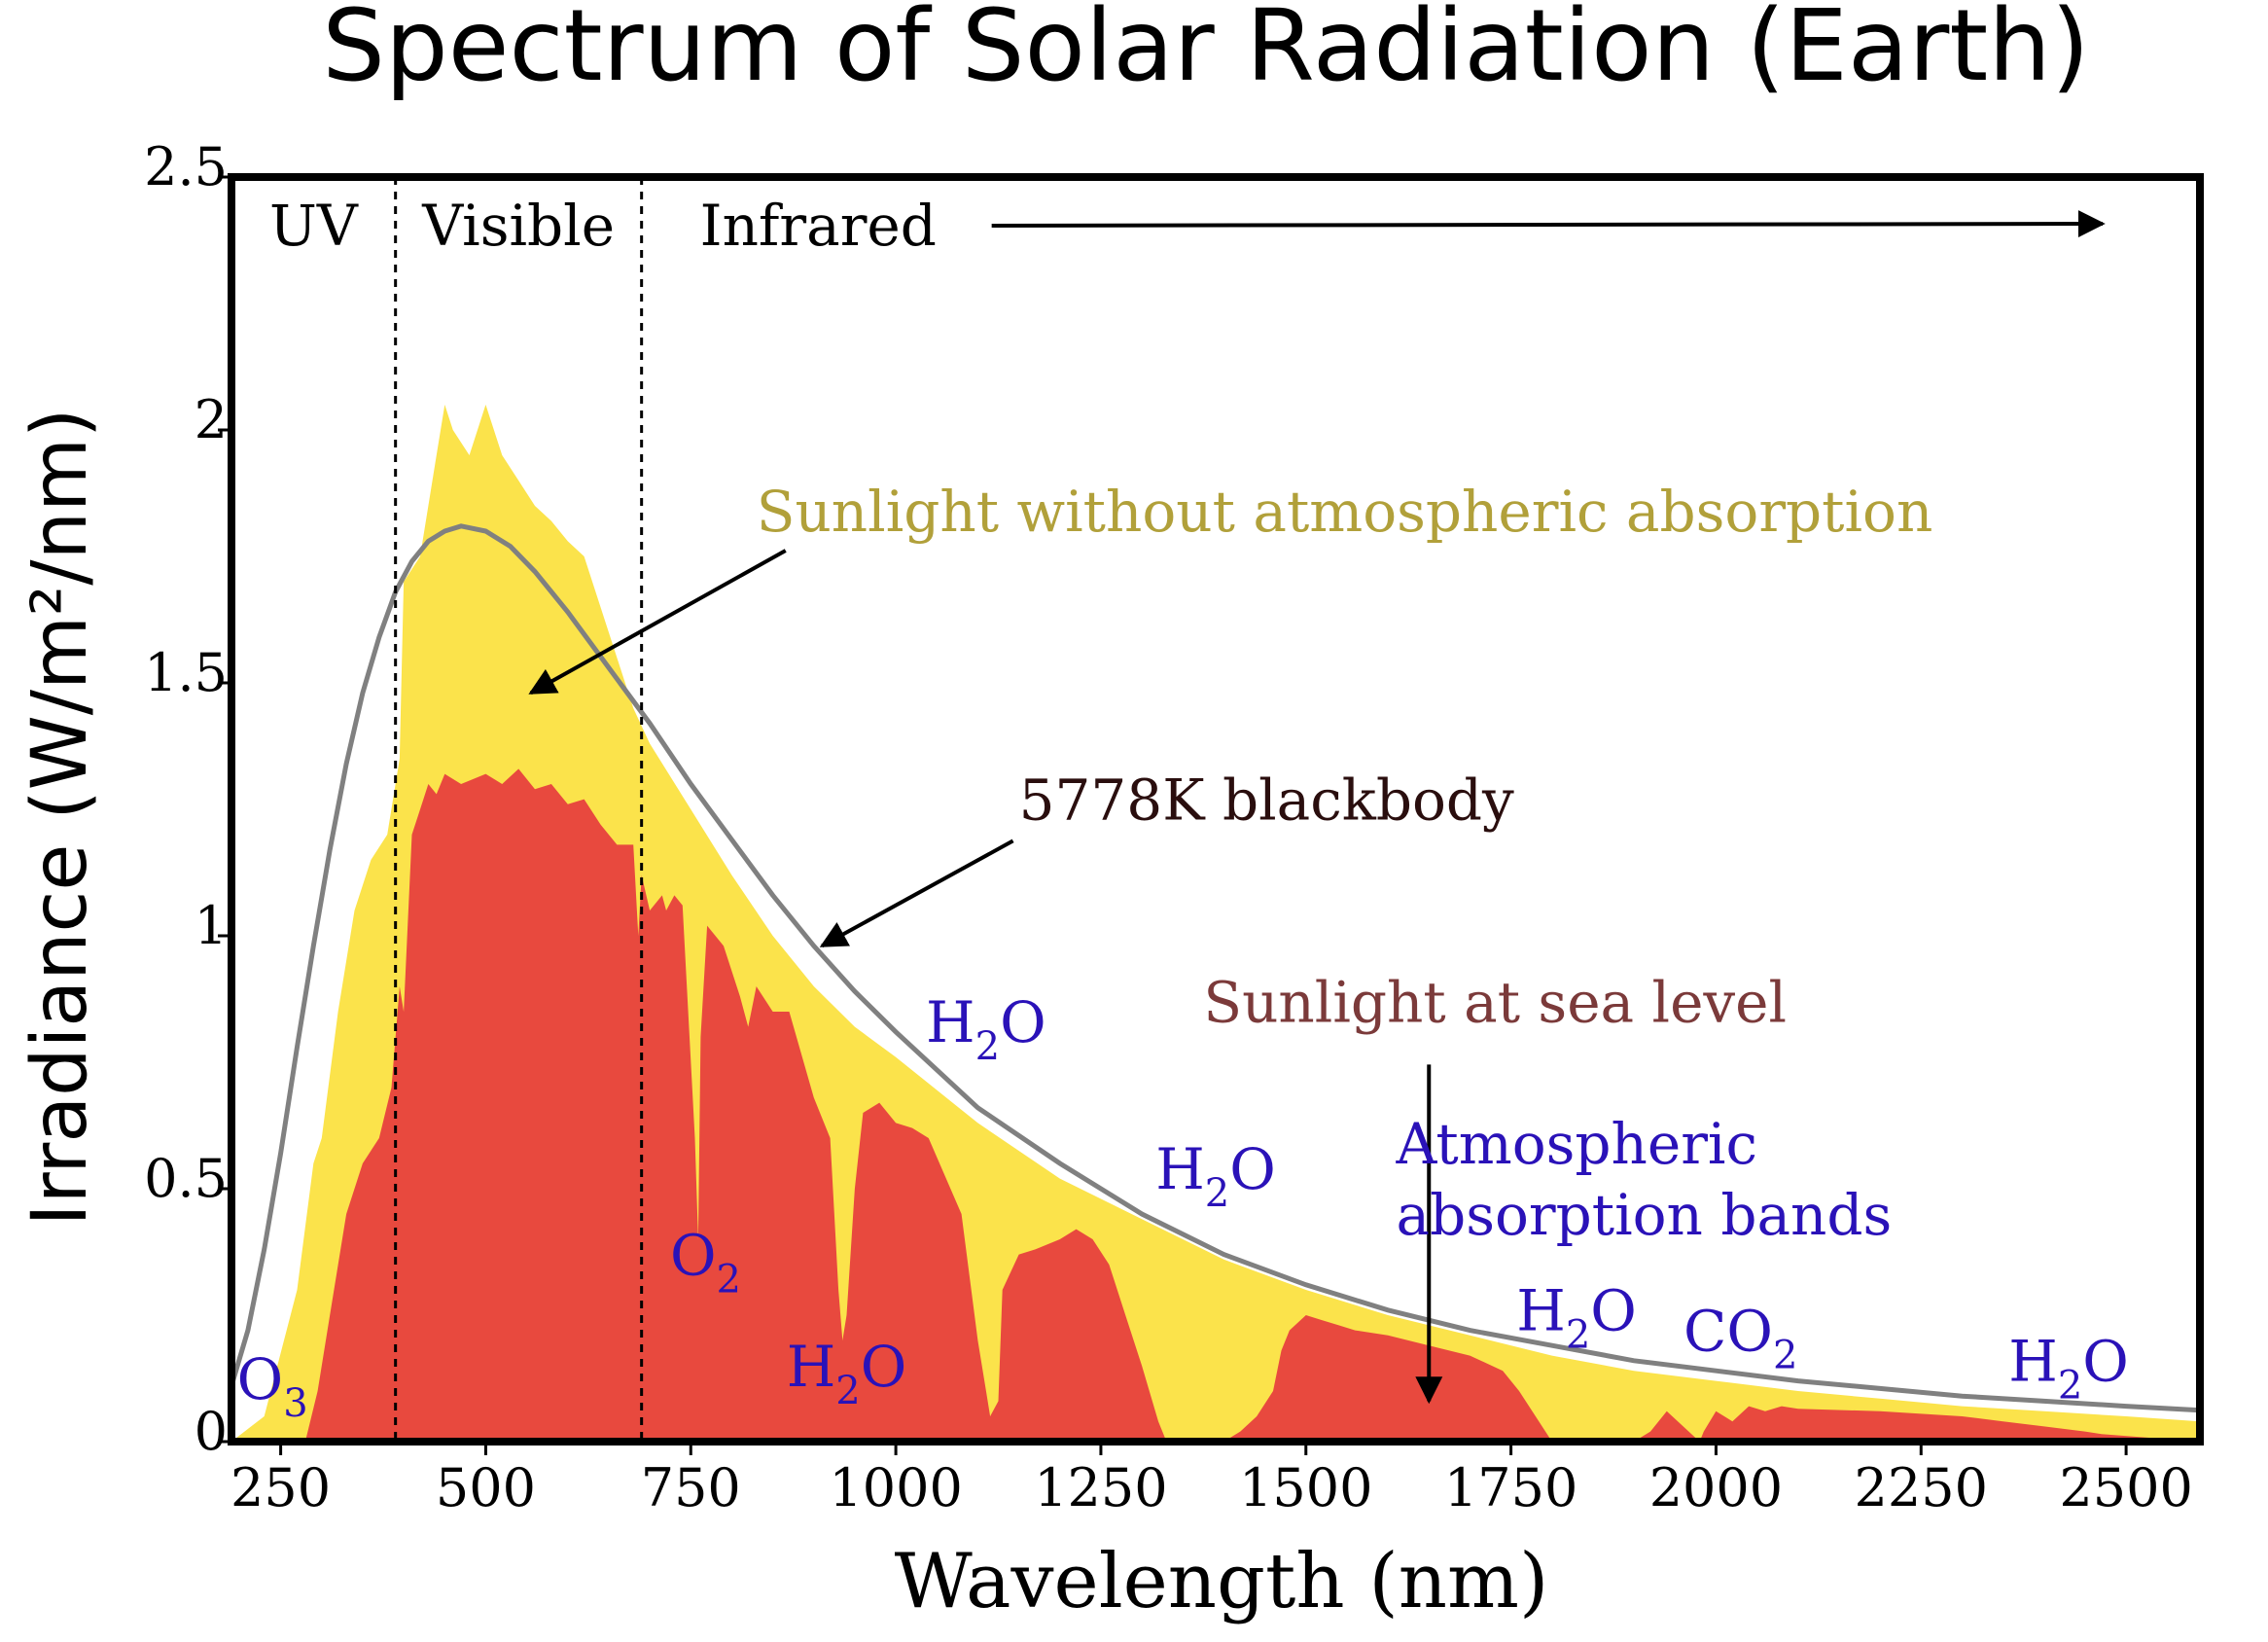 Image resolution: width=2268 pixels, height=1642 pixels. Describe the element at coordinates (211, 1431) in the screenshot. I see `y-tick-label: 0` at that location.